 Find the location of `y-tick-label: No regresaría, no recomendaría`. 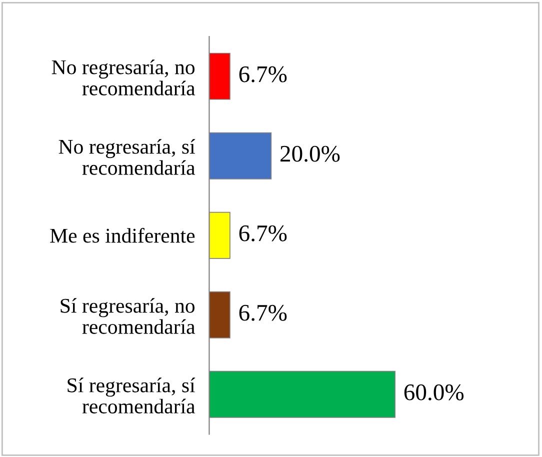

y-tick-label: No regresaría, no recomendaría is located at coordinates (124, 78).